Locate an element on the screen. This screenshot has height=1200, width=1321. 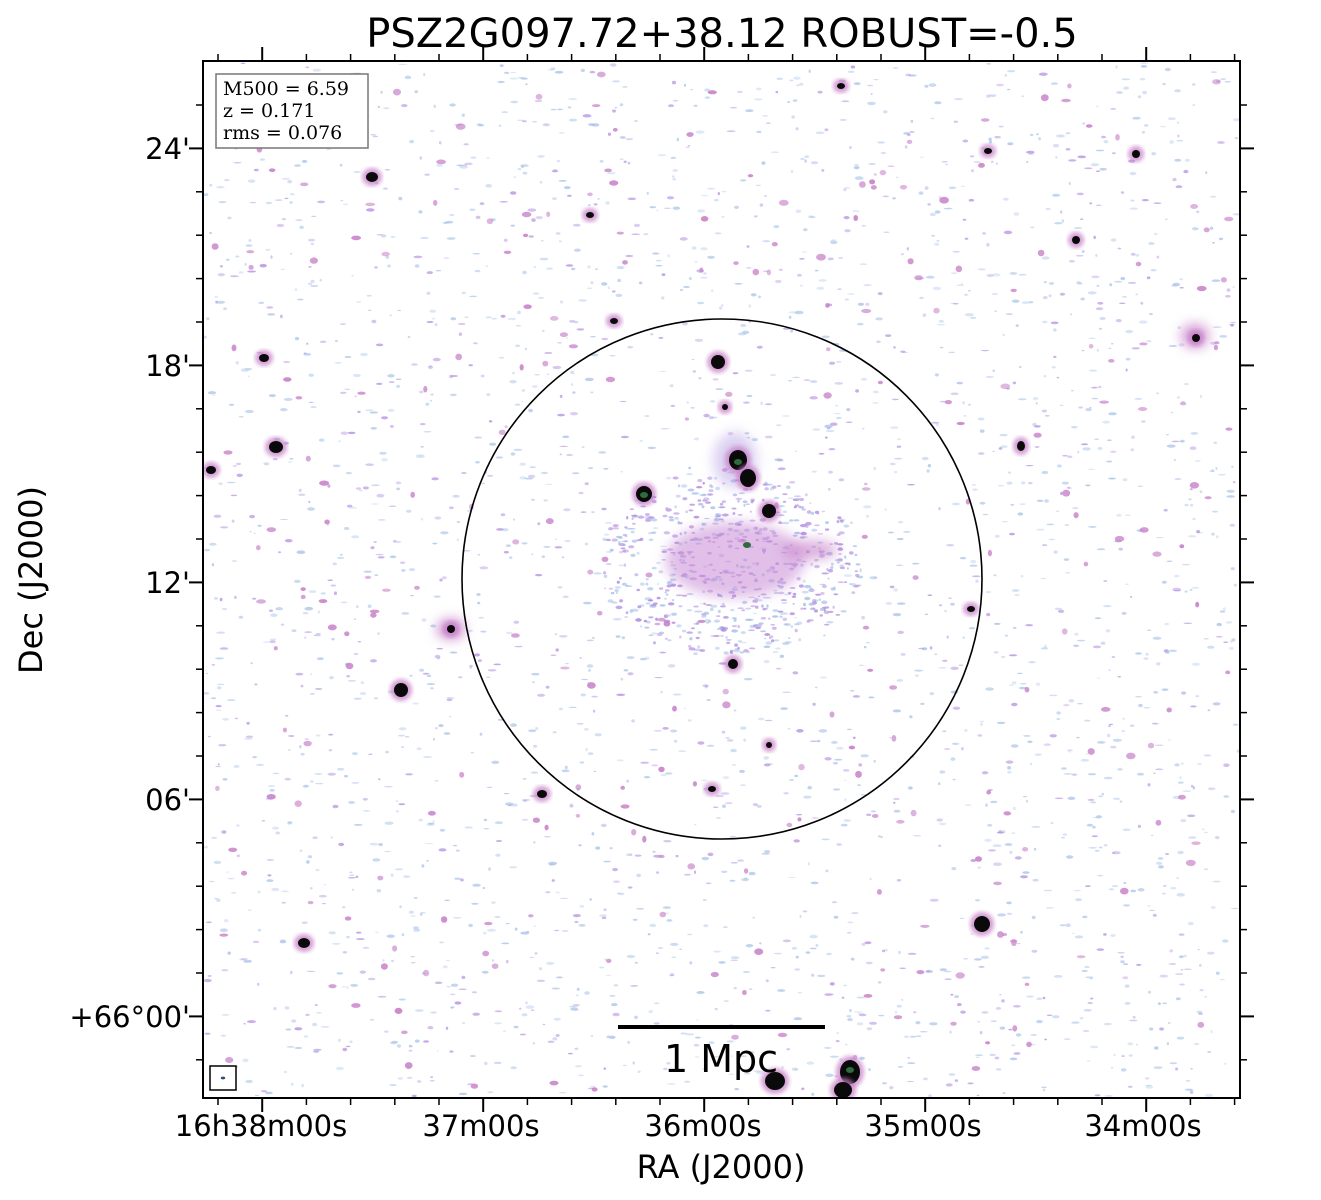
x-axis-label: RA (J2000) is located at coordinates (721, 1167).